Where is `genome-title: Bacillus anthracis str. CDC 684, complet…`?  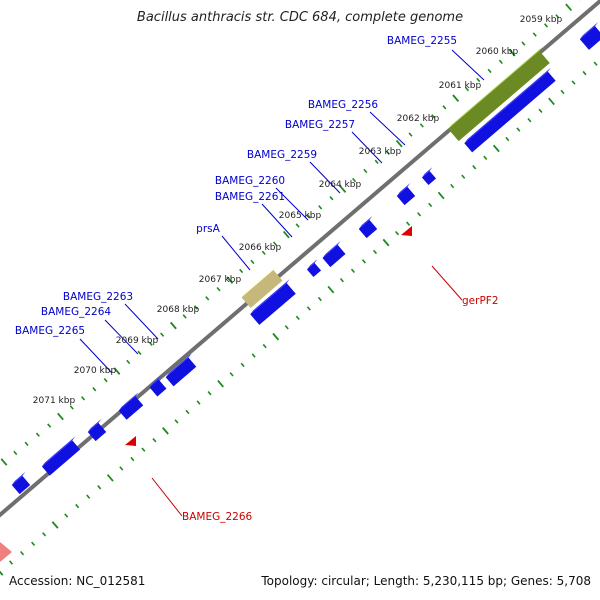
genome-title: Bacillus anthracis str. CDC 684, complet… is located at coordinates (300, 17).